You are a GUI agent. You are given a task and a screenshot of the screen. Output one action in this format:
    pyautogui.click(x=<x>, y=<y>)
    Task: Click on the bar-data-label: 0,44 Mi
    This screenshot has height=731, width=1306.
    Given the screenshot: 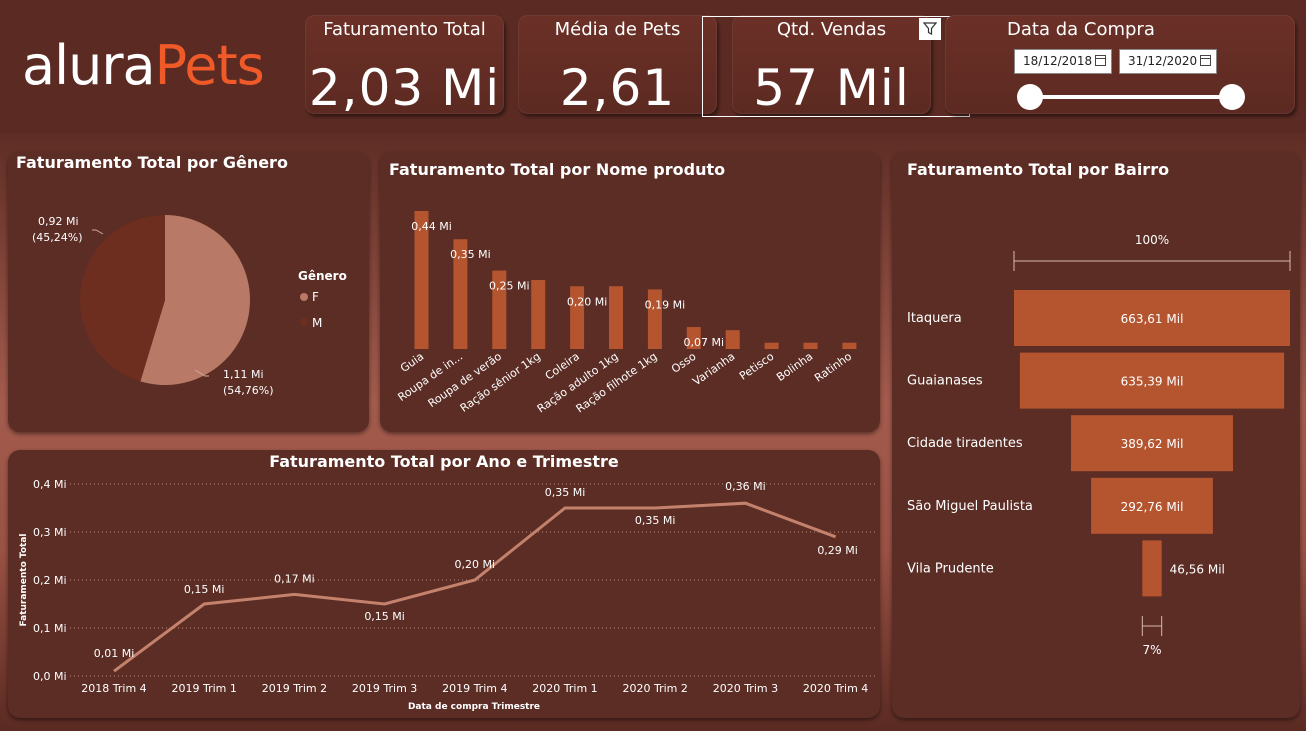 What is the action you would take?
    pyautogui.click(x=431, y=226)
    